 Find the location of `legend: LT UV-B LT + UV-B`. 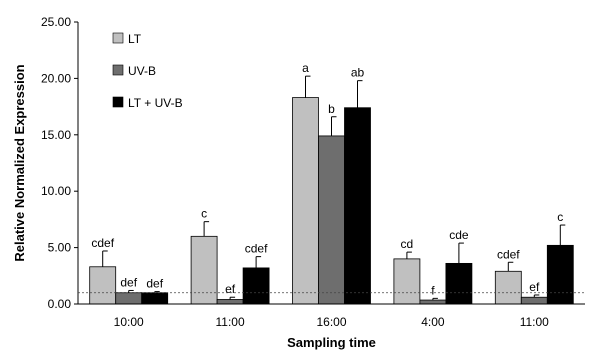

legend: LT UV-B LT + UV-B is located at coordinates (147, 71).